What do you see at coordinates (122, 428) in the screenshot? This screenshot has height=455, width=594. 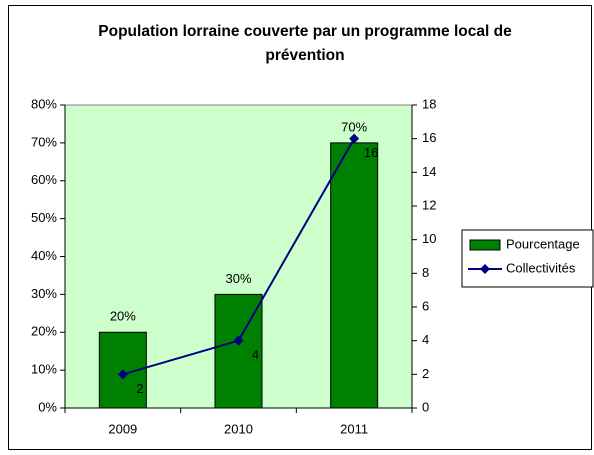 I see `x-tick-label: 2009` at bounding box center [122, 428].